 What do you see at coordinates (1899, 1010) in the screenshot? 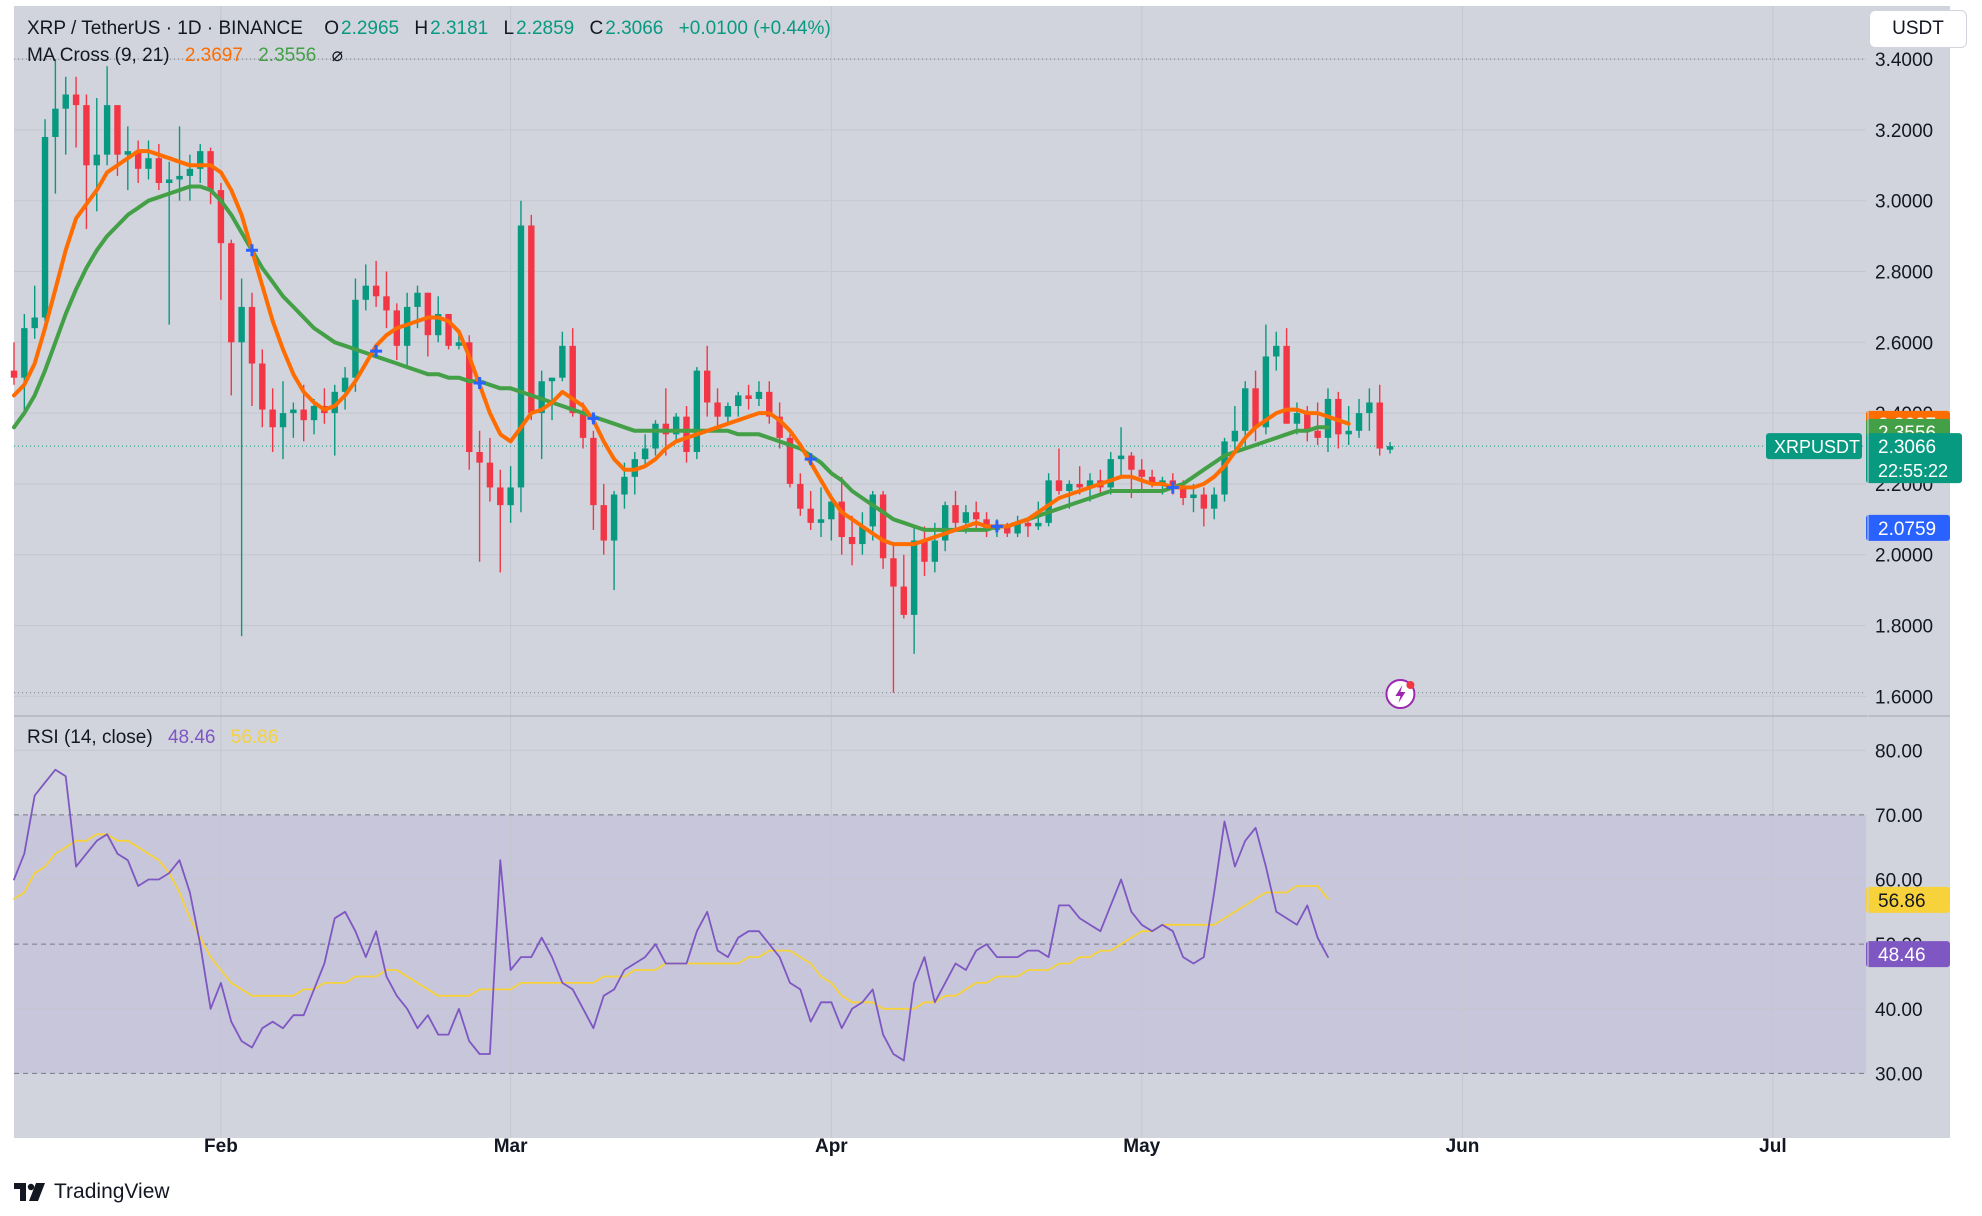
I see `rsi-axis-label: 40.00` at bounding box center [1899, 1010].